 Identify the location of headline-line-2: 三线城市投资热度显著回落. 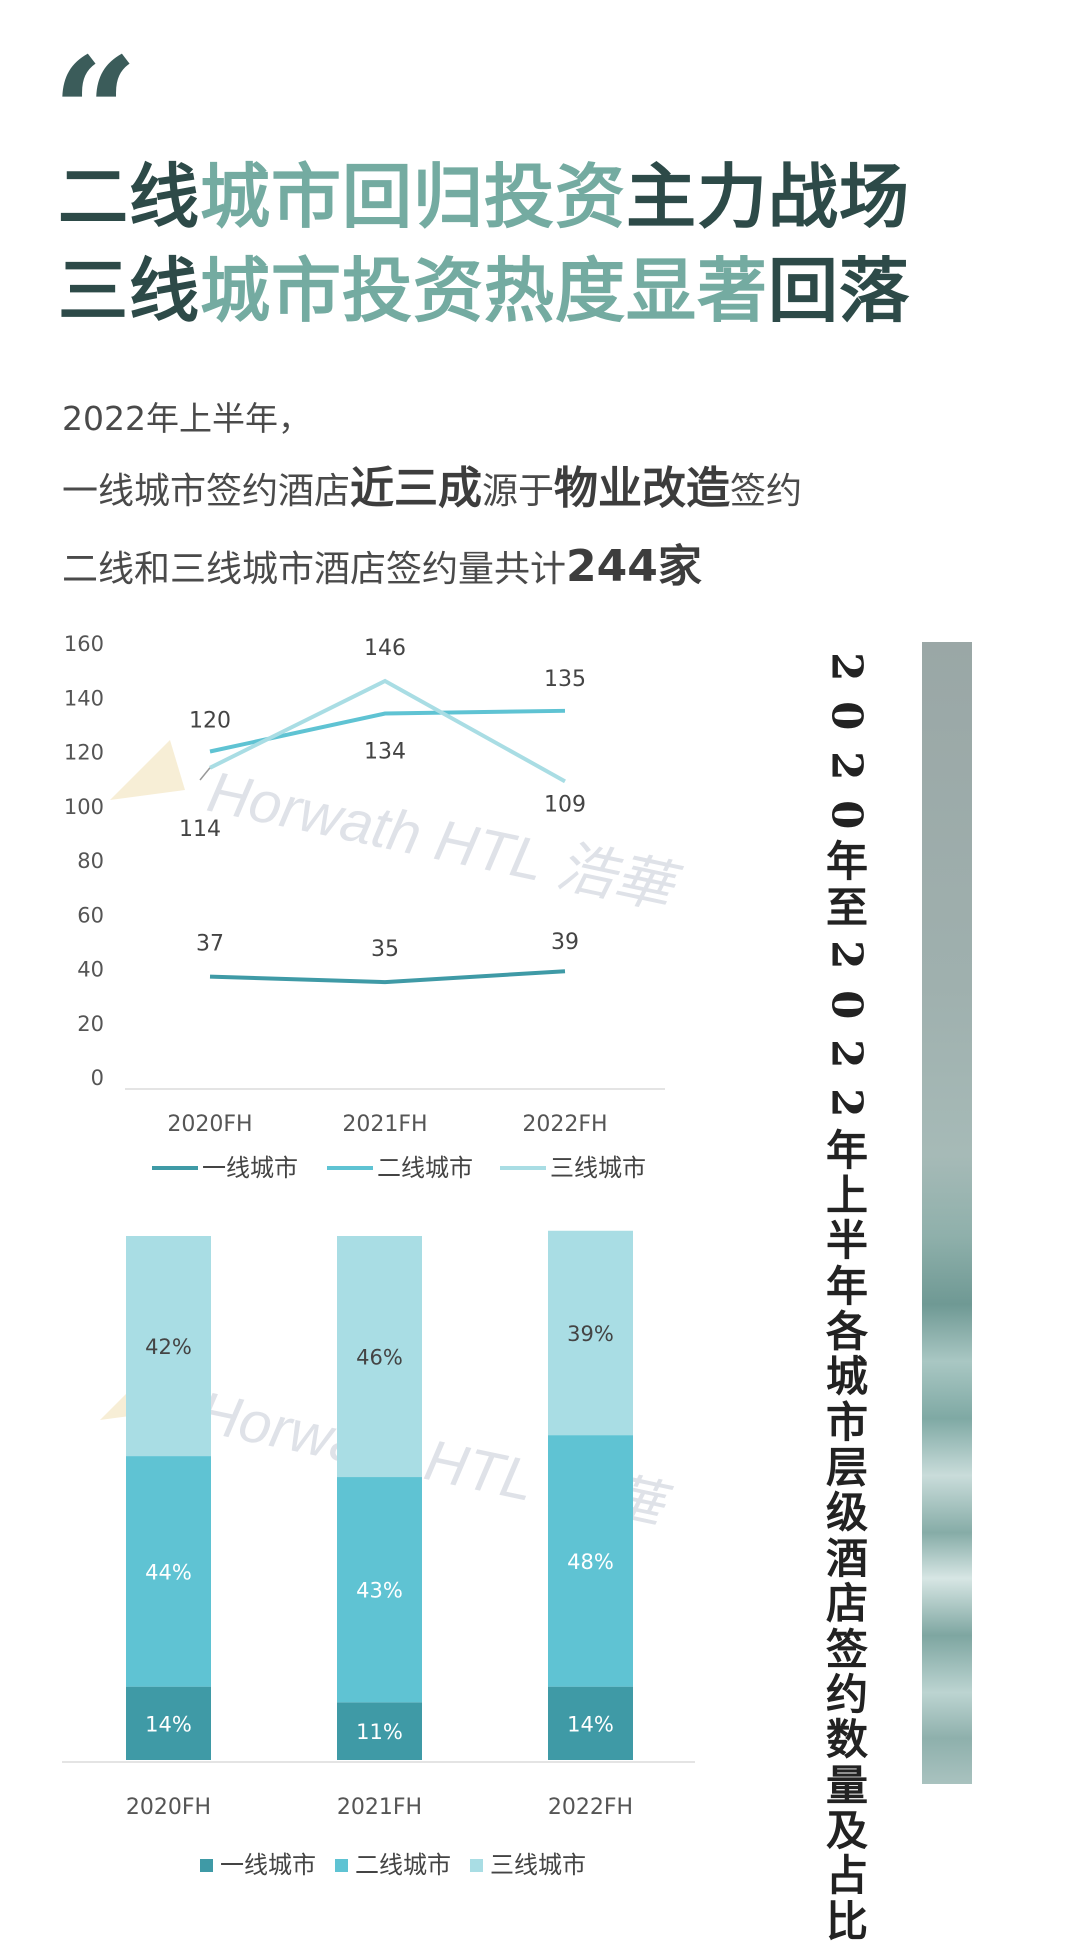
(484, 291).